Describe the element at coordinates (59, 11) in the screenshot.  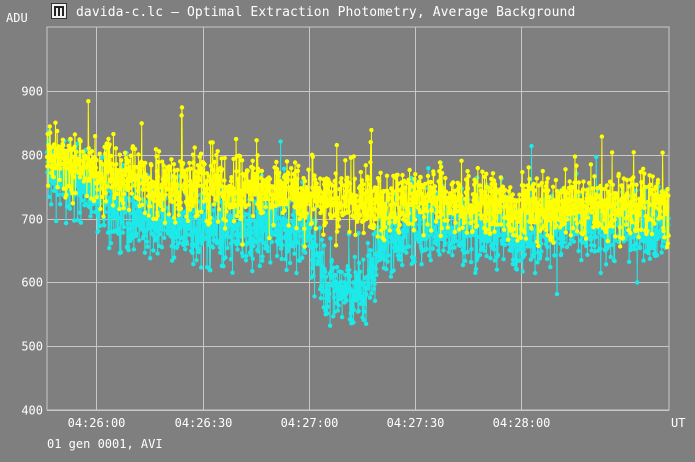
I see `app-logo-icon` at that location.